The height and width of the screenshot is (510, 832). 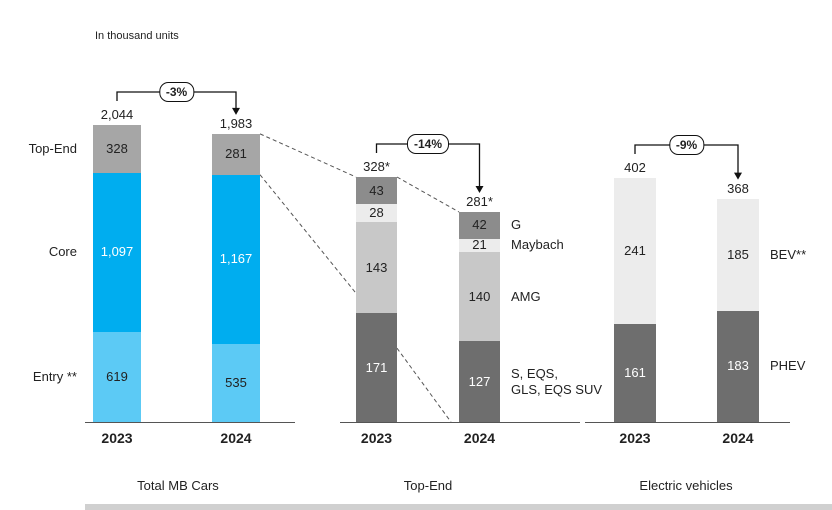 I want to click on data-label: 127, so click(x=479, y=381).